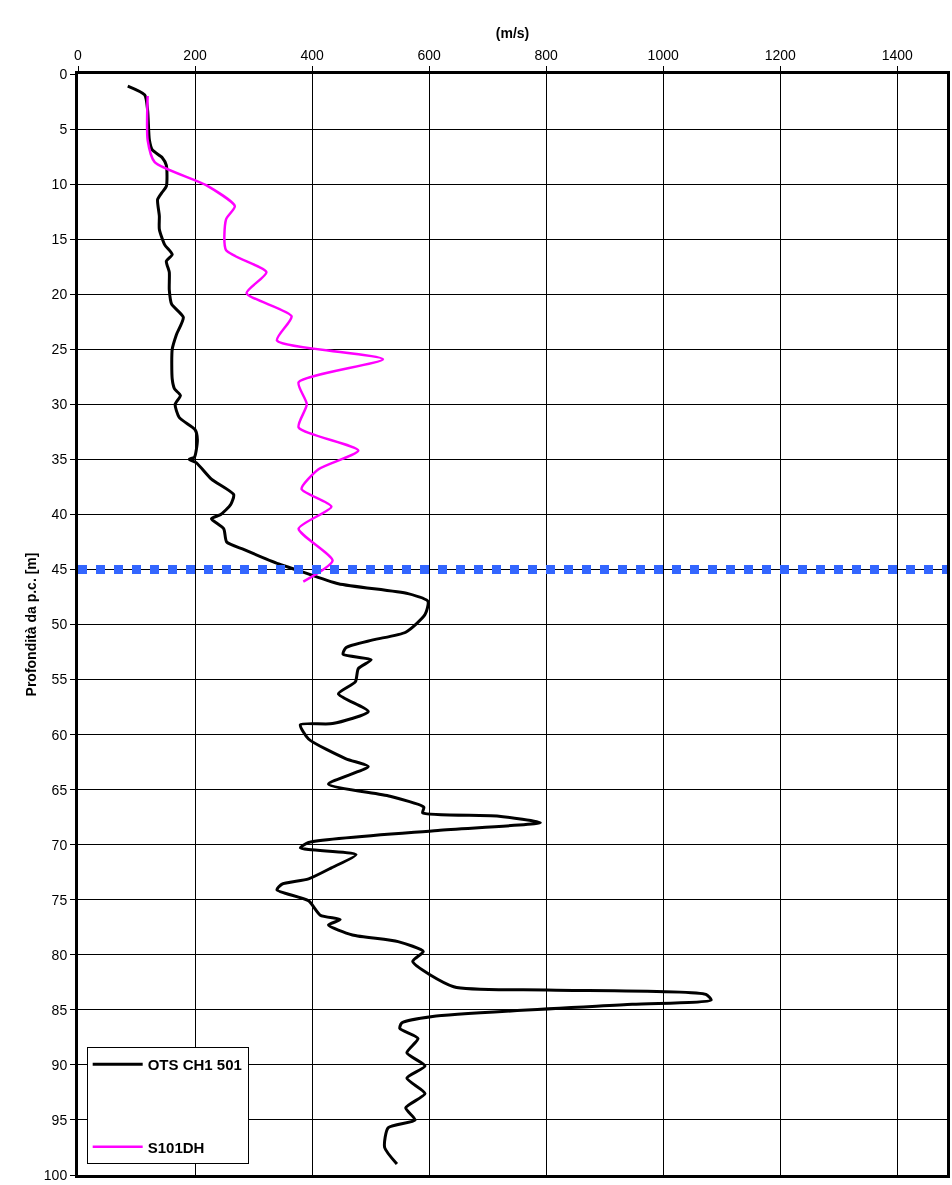  I want to click on x-tick-label: 1200, so click(780, 55).